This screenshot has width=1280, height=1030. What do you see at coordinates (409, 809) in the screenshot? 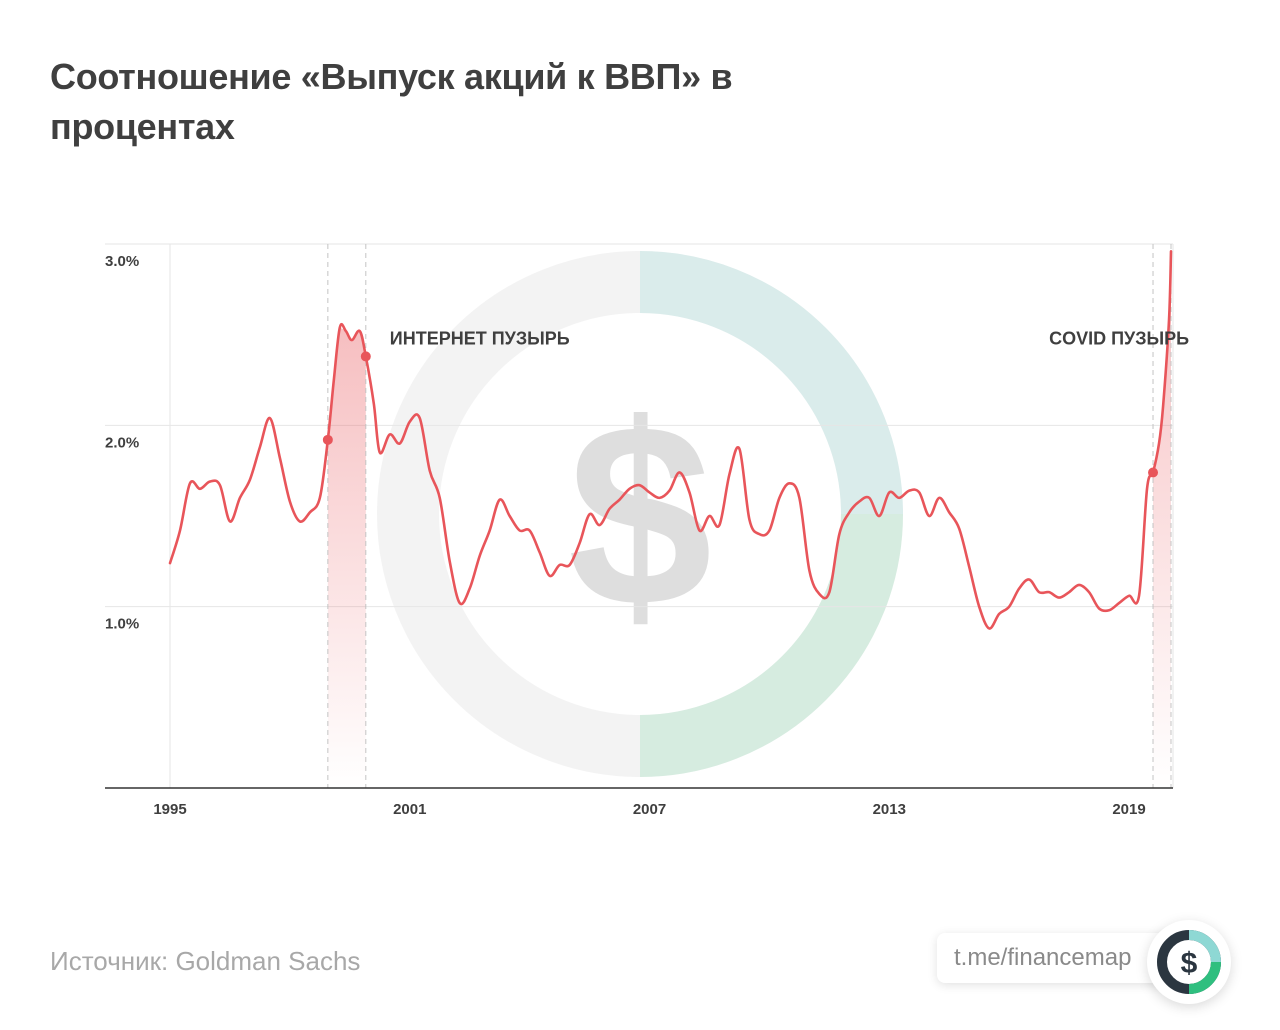
I see `x-tick-label: 2001` at bounding box center [409, 809].